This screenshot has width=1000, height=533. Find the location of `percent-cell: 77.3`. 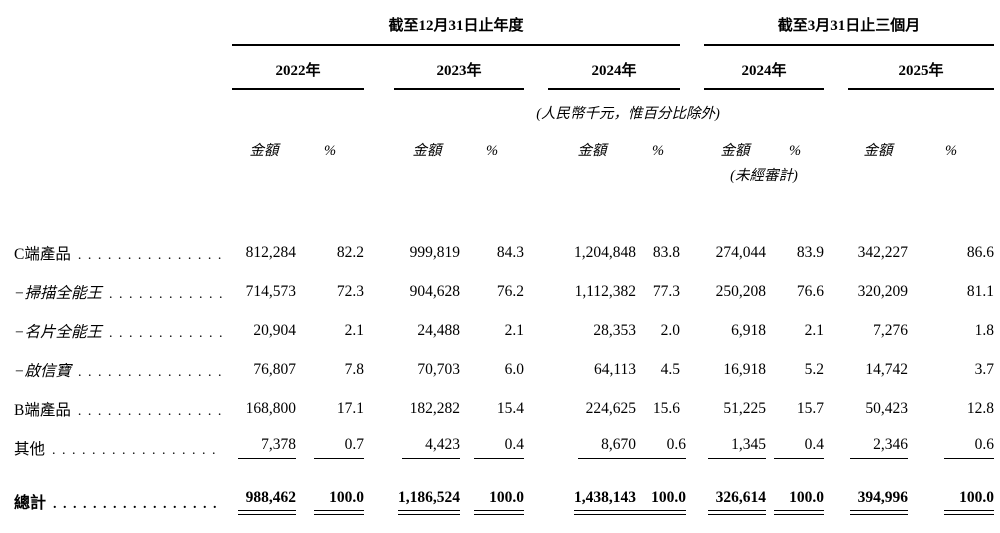

percent-cell: 77.3 is located at coordinates (666, 291).